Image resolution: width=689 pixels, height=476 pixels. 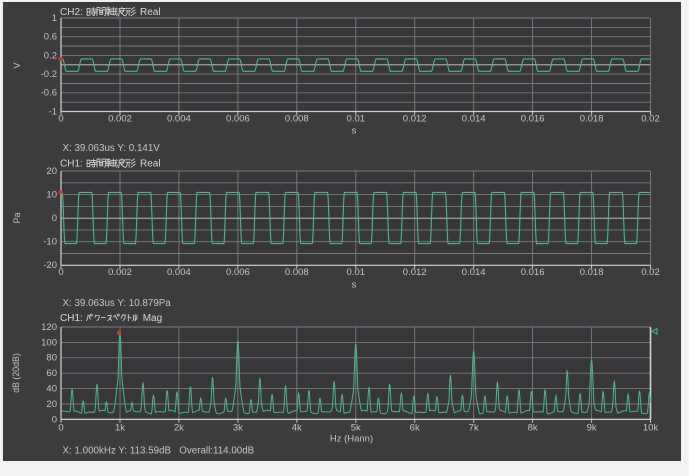 What do you see at coordinates (50, 55) in the screenshot?
I see `svg-text: 0.2` at bounding box center [50, 55].